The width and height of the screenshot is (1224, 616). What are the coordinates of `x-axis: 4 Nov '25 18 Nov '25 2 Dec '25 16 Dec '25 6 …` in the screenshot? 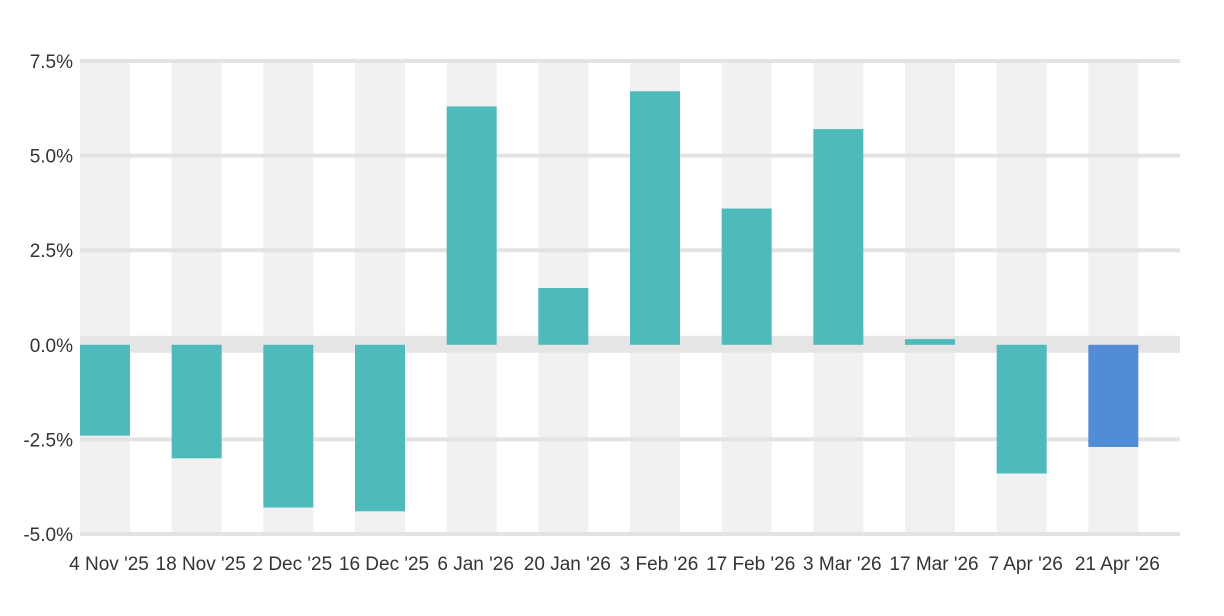 It's located at (614, 564).